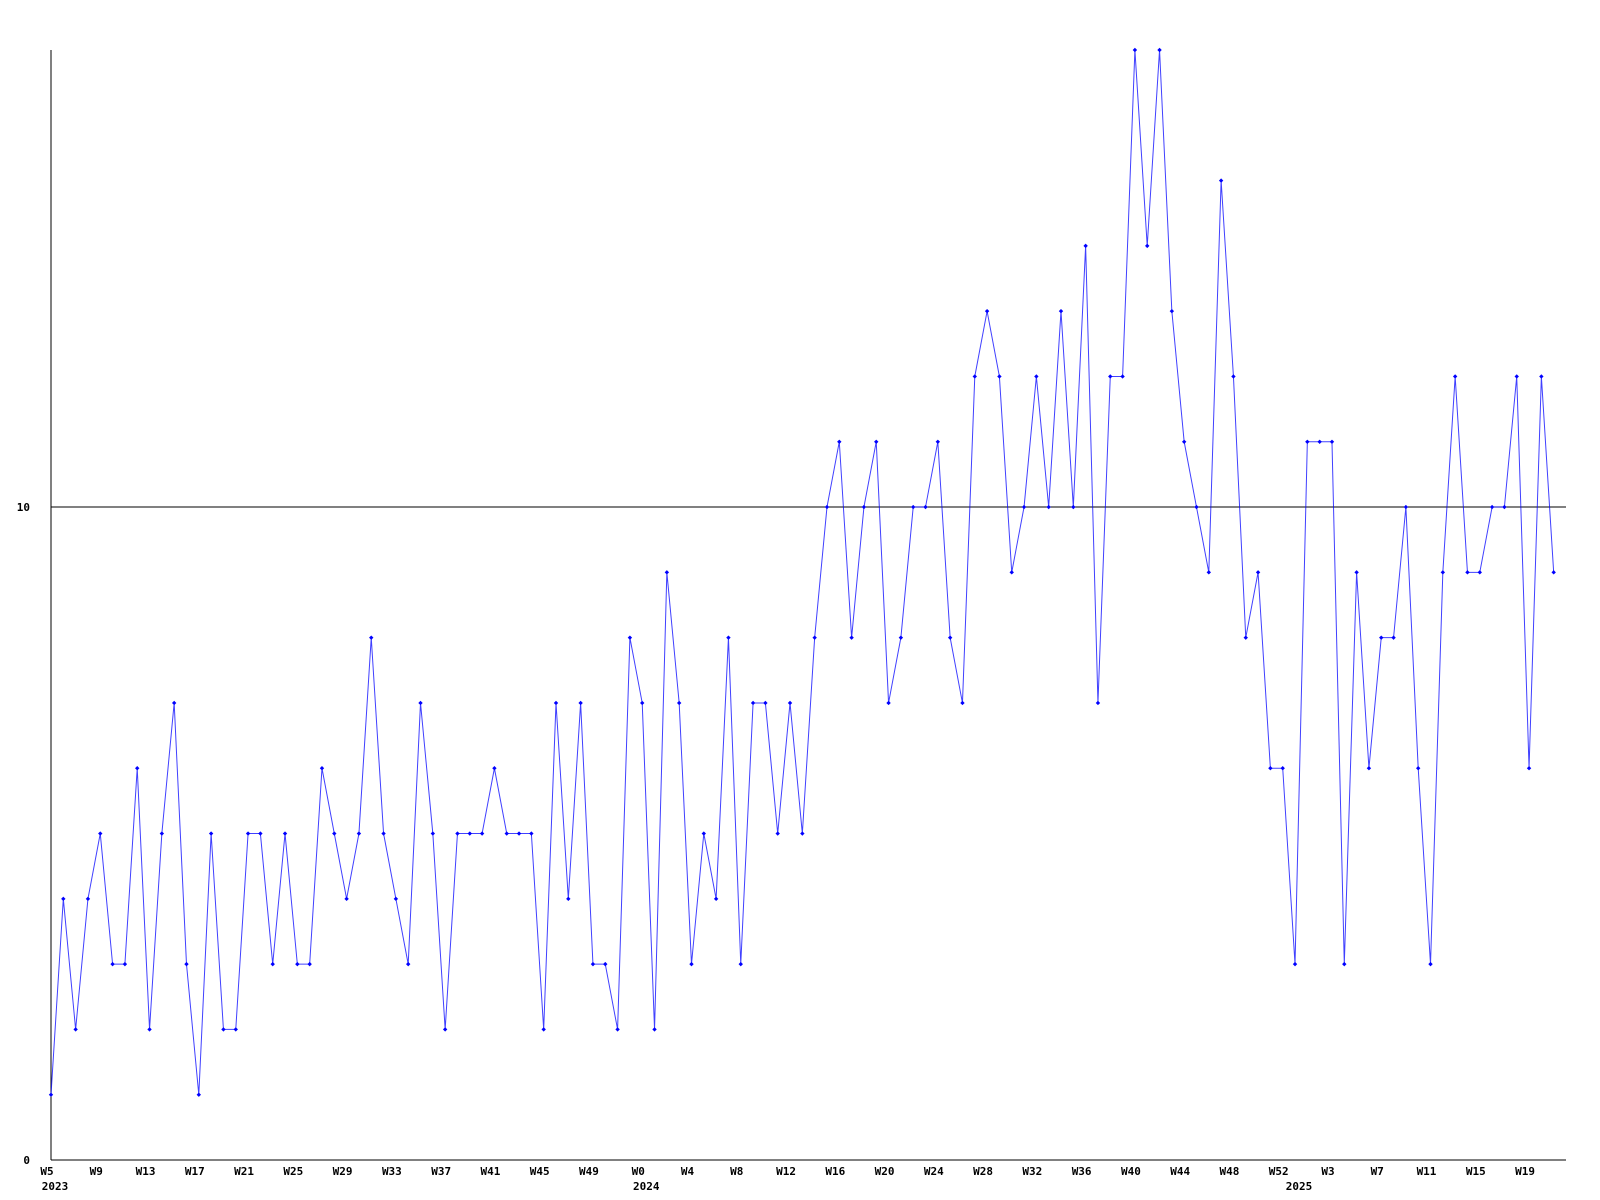 This screenshot has height=1200, width=1600. I want to click on x-tick-label: W5, so click(46, 1171).